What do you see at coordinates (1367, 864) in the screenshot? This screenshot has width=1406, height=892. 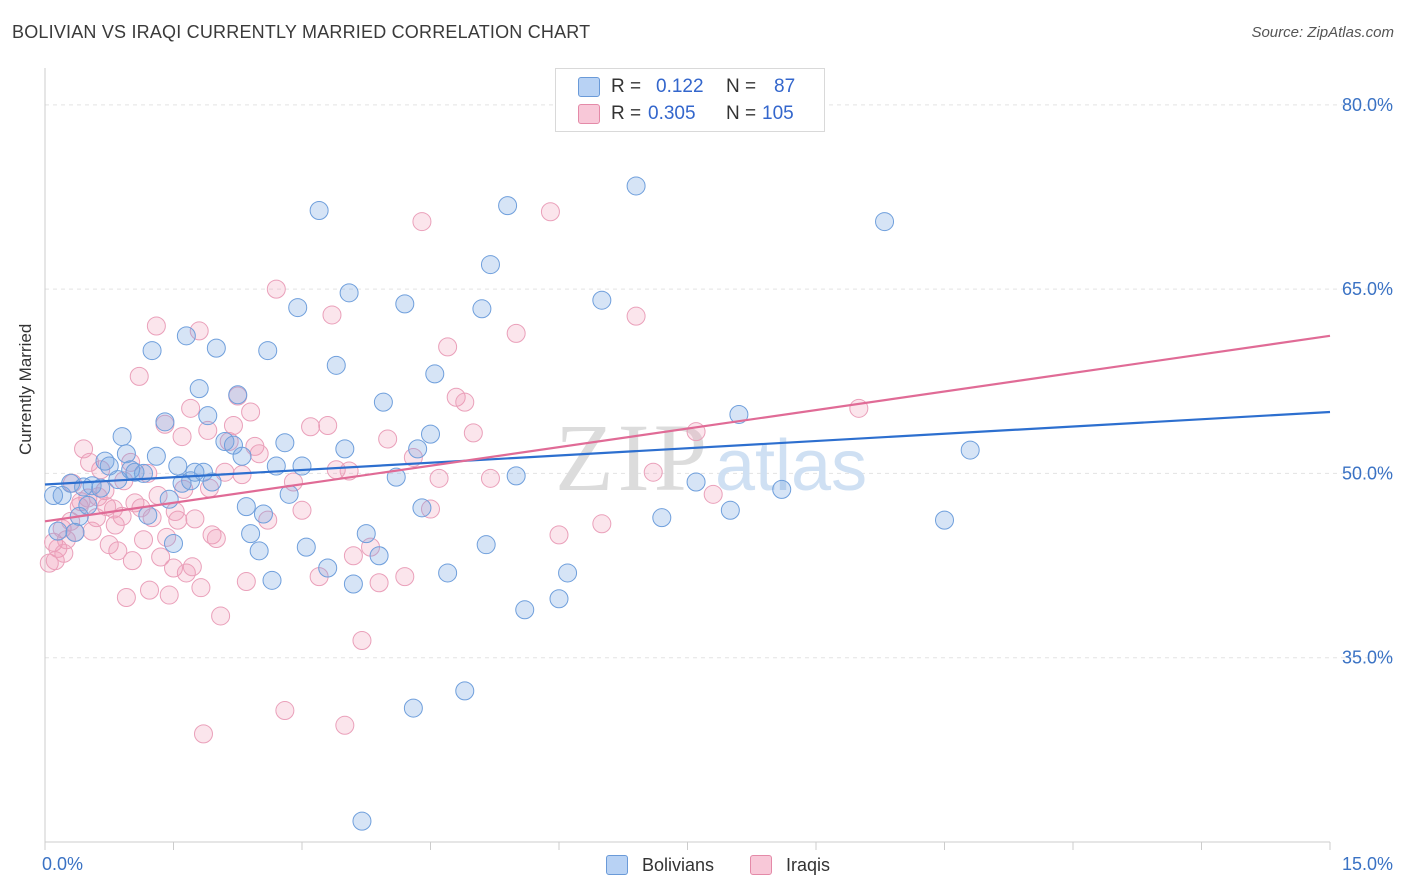 I see `x-tick-label: 15.0%` at bounding box center [1367, 864].